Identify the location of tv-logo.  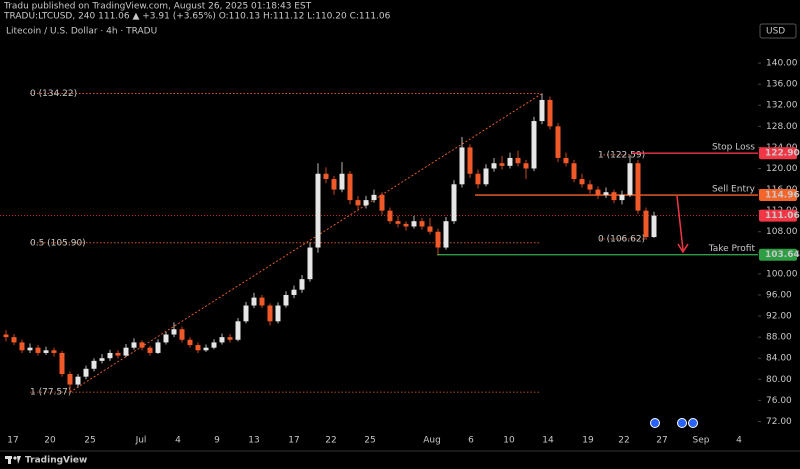
(13, 460).